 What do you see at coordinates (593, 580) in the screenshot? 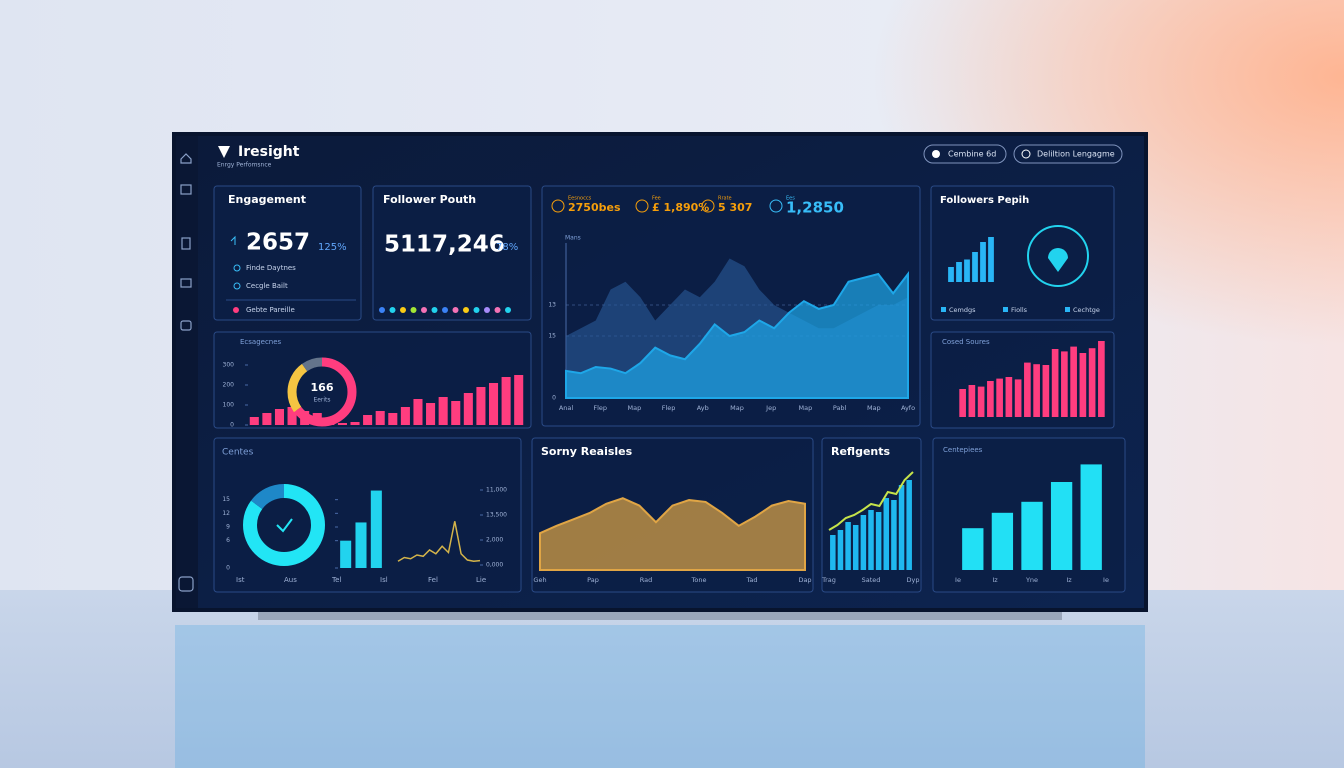
I see `x-tick-label: Pap` at bounding box center [593, 580].